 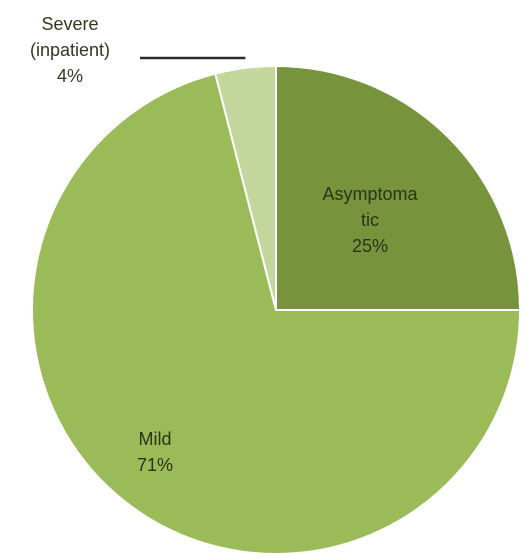 What do you see at coordinates (370, 246) in the screenshot?
I see `data-label-percent: 25%` at bounding box center [370, 246].